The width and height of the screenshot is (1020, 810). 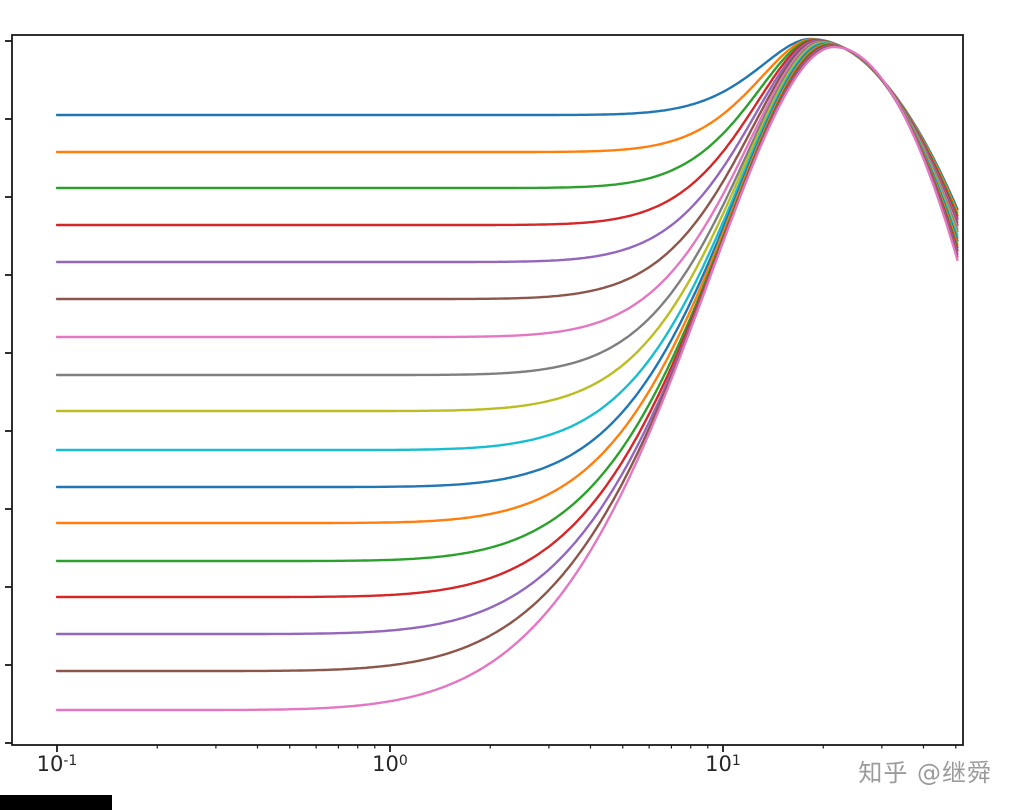 What do you see at coordinates (736, 761) in the screenshot?
I see `tick-exponent: 1` at bounding box center [736, 761].